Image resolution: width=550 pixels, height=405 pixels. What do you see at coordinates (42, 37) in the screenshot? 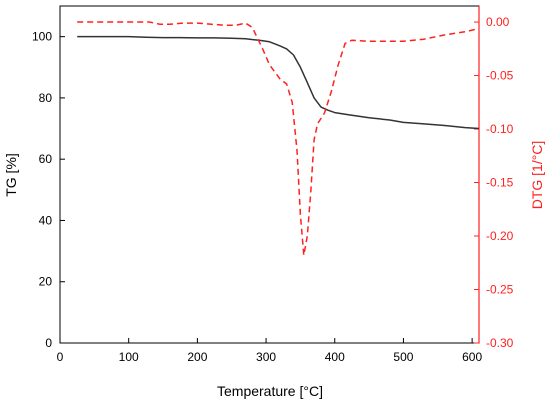
I see `y-left-tick-label: 100` at bounding box center [42, 37].